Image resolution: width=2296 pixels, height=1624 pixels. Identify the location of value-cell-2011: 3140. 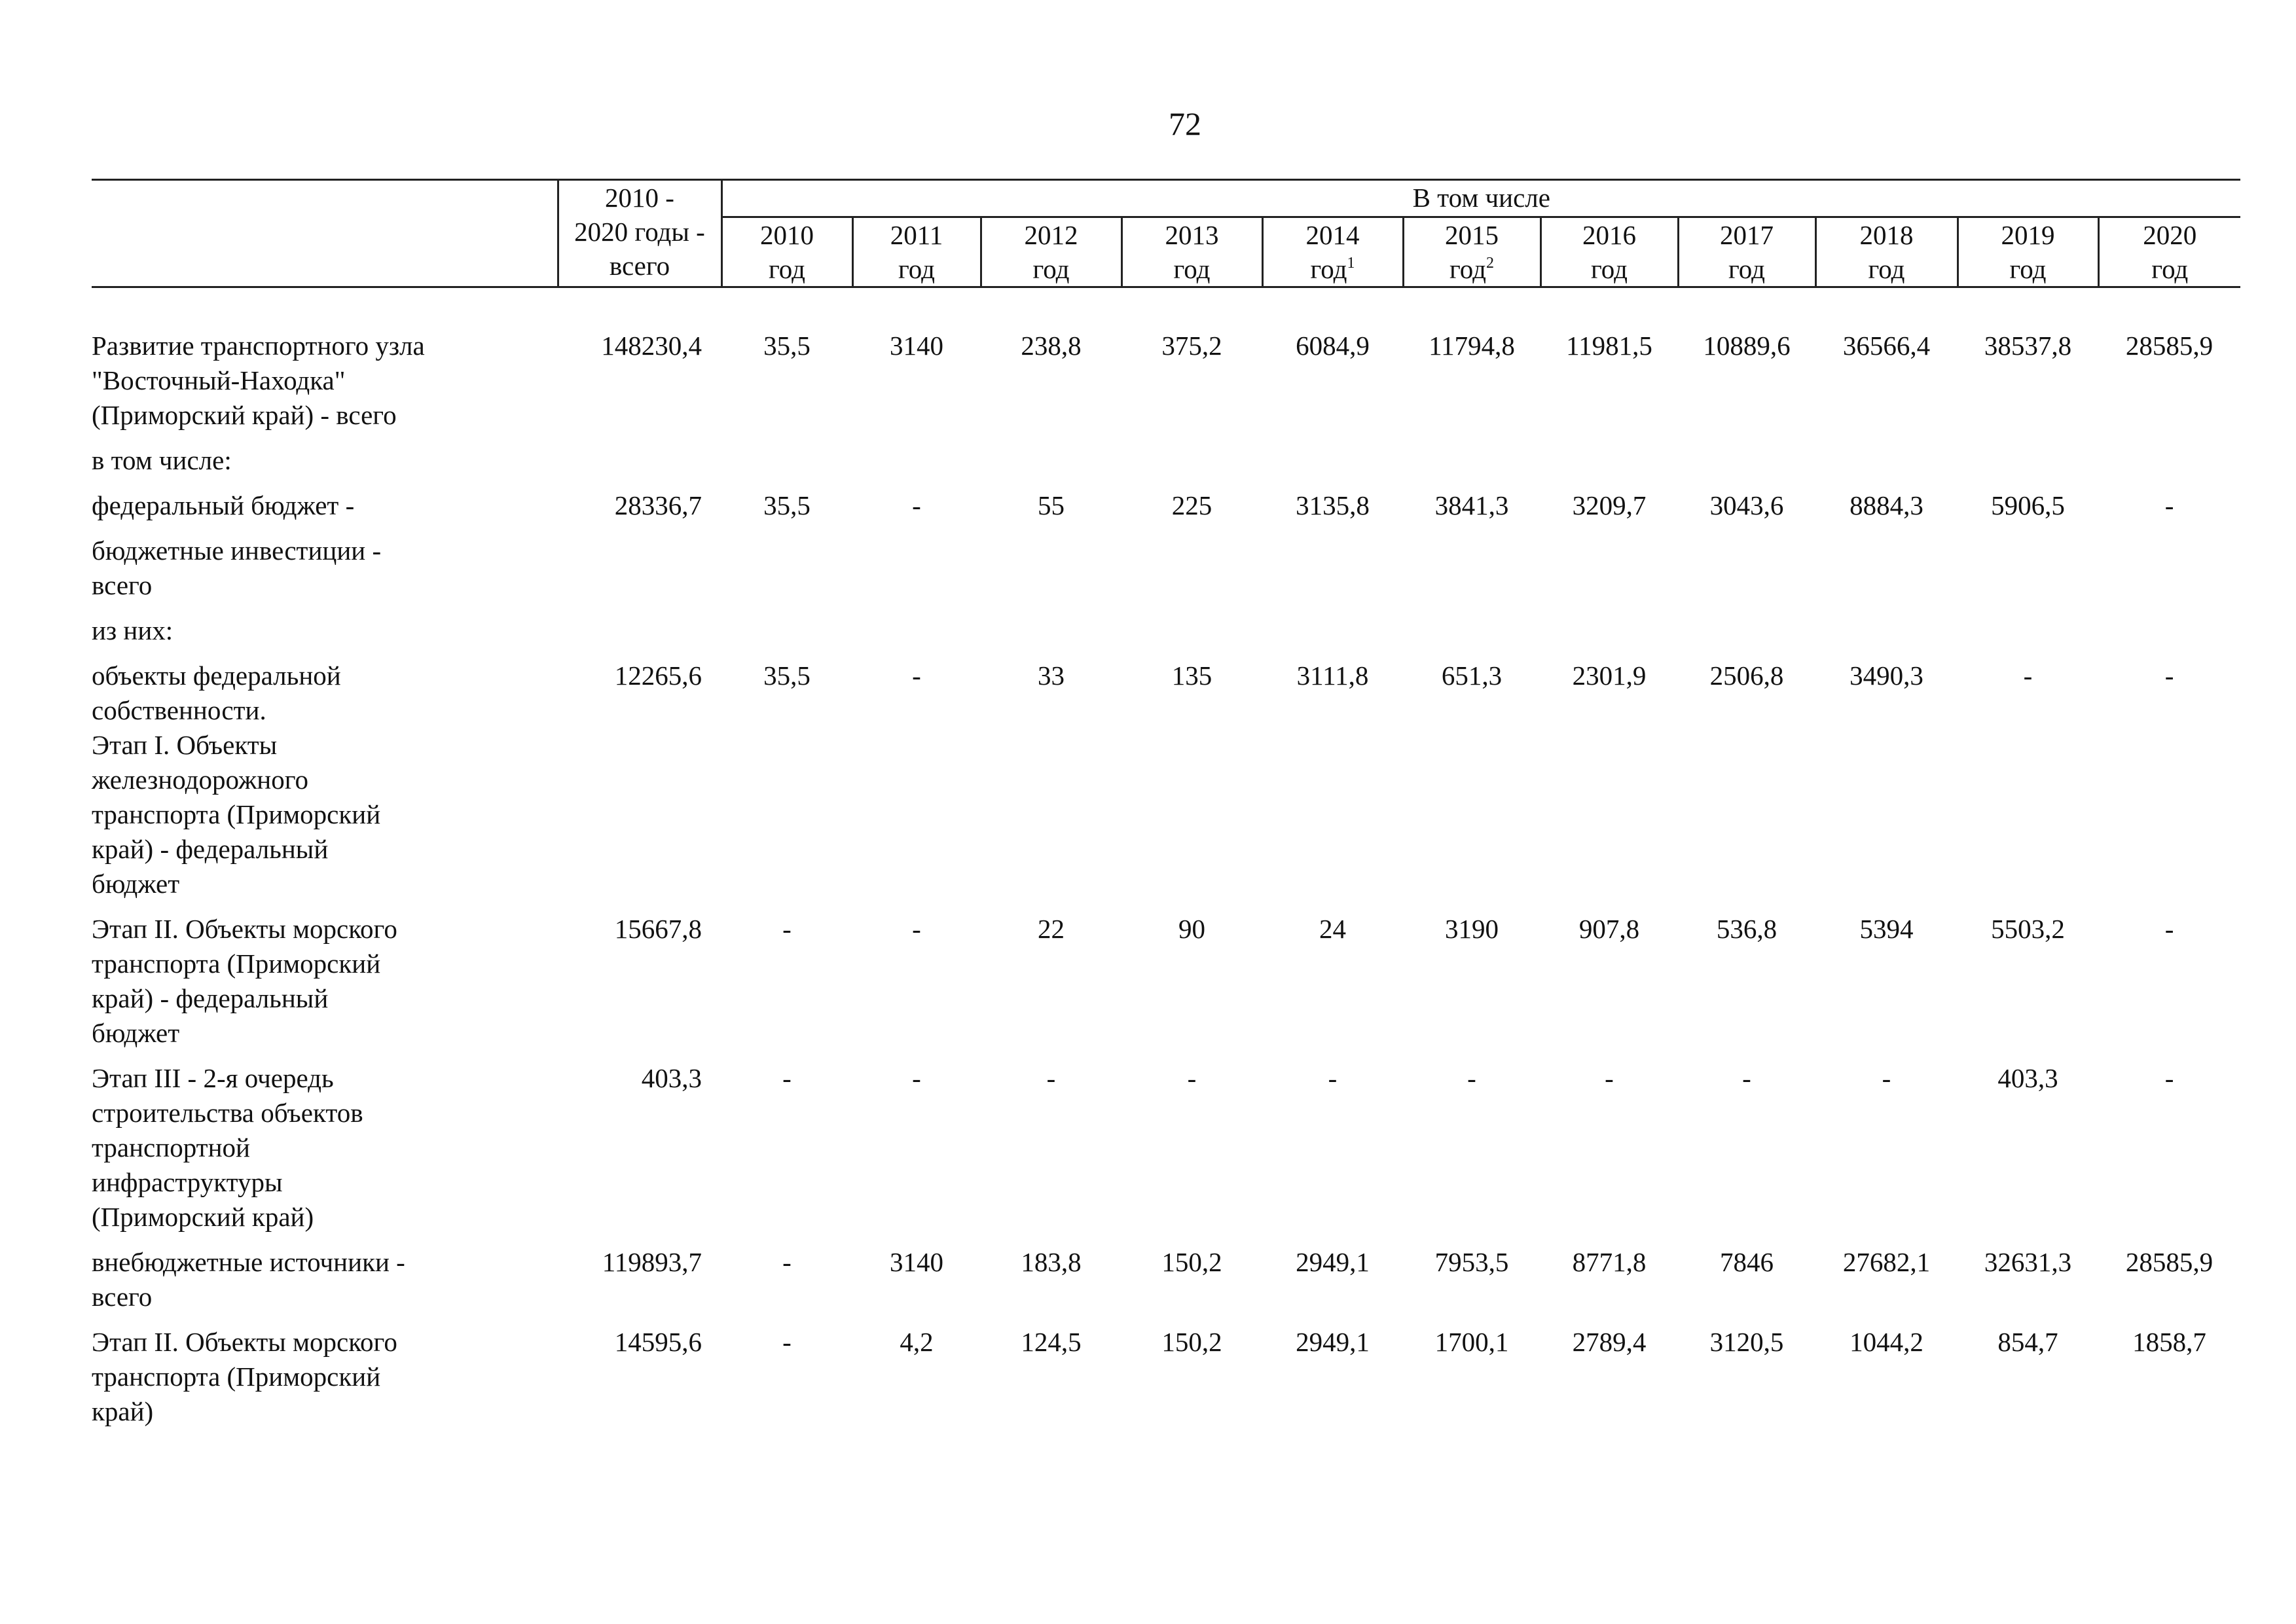
(916, 346).